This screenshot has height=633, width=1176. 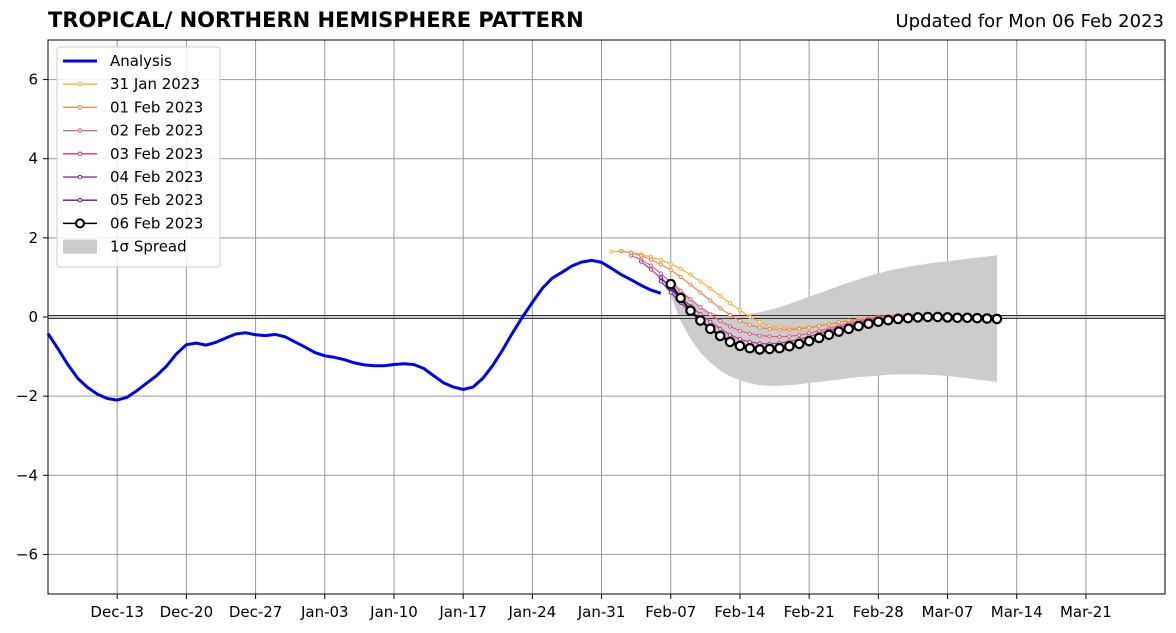 What do you see at coordinates (27, 475) in the screenshot?
I see `y-tick-label: −4` at bounding box center [27, 475].